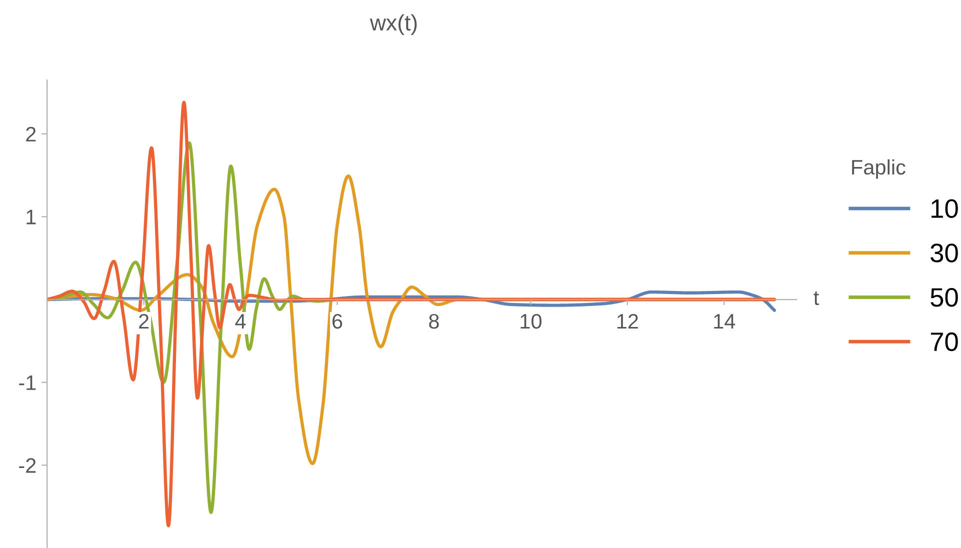  What do you see at coordinates (879, 169) in the screenshot?
I see `legend-title: Faplic` at bounding box center [879, 169].